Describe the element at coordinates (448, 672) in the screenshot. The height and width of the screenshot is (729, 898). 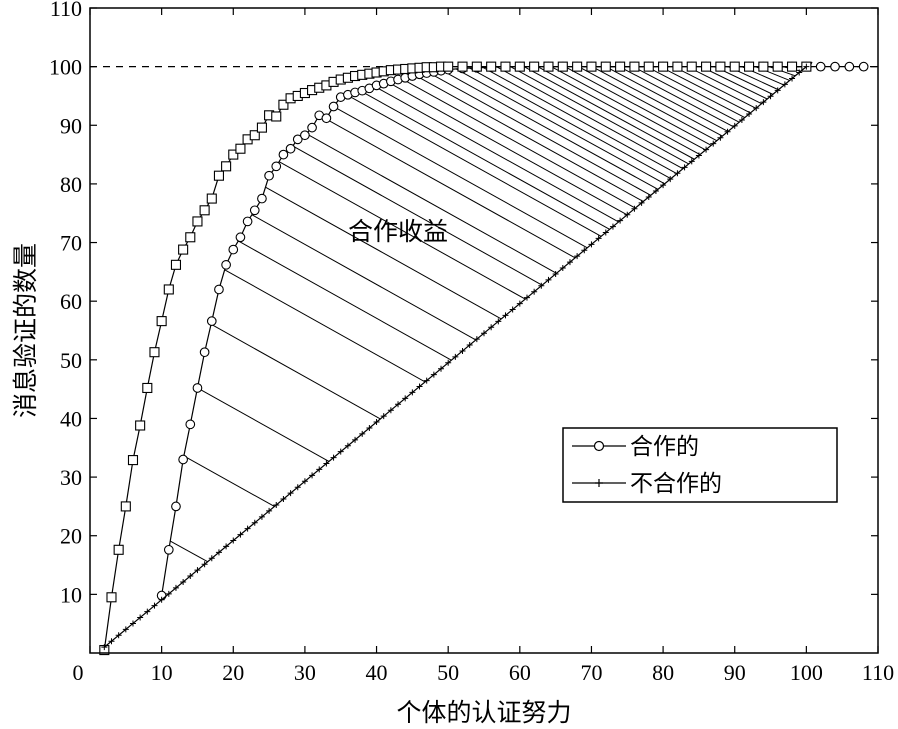
I see `x-tick-label: 50` at that location.